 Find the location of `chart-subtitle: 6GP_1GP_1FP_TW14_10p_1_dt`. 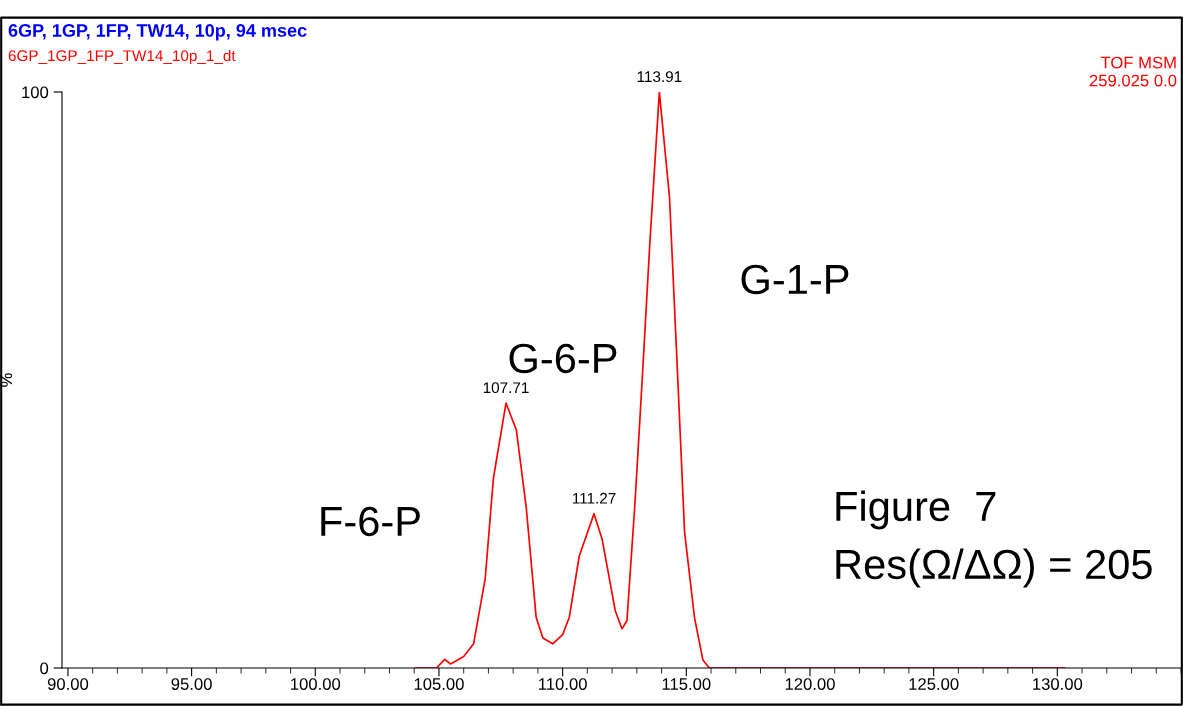

chart-subtitle: 6GP_1GP_1FP_TW14_10p_1_dt is located at coordinates (122, 57).